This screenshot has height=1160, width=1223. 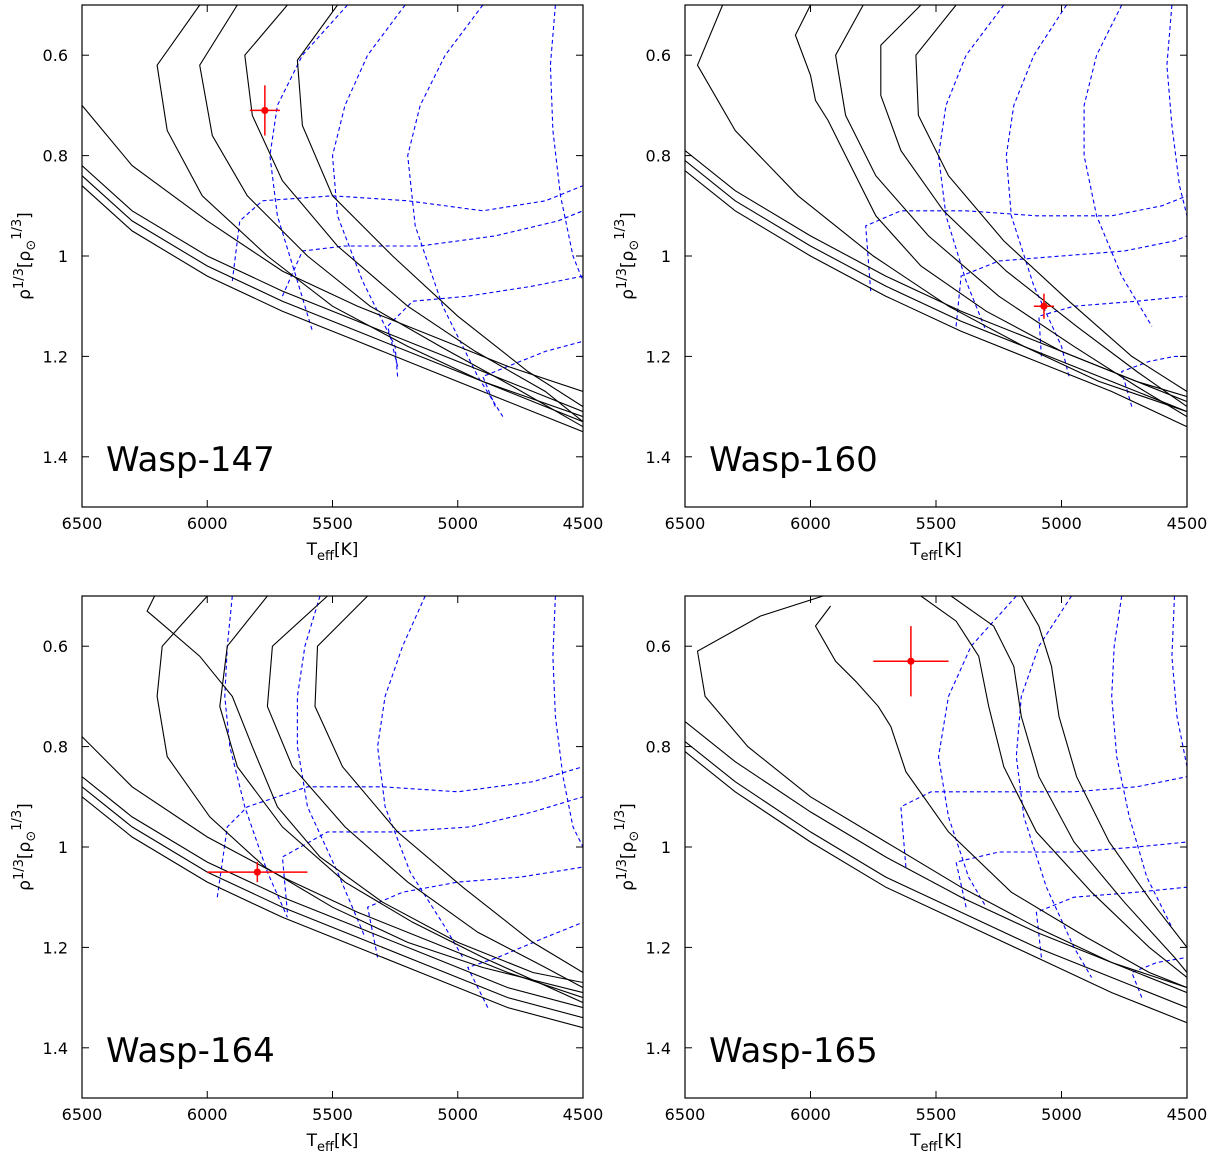 What do you see at coordinates (666, 847) in the screenshot?
I see `y-tick-label: 1` at bounding box center [666, 847].